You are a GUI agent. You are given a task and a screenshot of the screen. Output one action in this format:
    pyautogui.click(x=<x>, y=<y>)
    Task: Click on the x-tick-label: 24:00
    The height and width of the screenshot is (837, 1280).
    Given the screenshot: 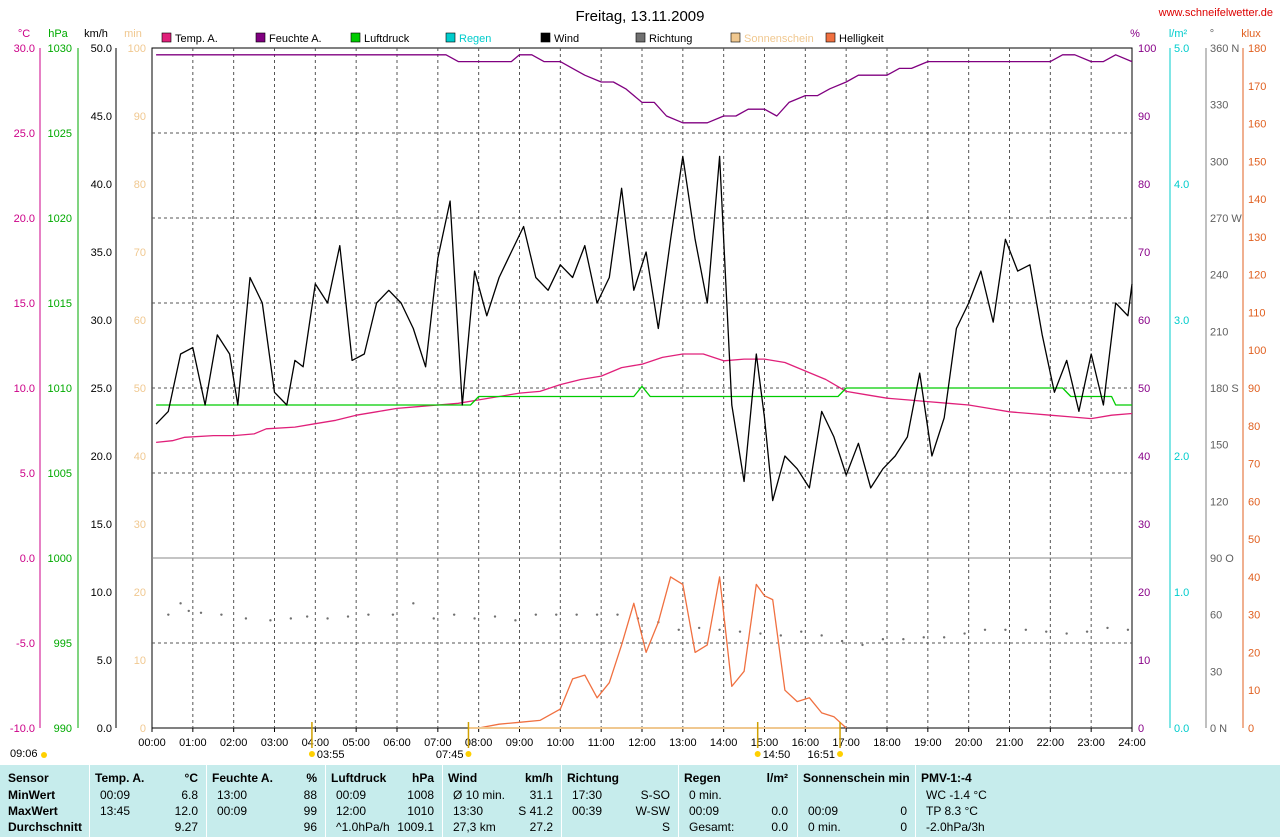 What is the action you would take?
    pyautogui.click(x=1132, y=743)
    